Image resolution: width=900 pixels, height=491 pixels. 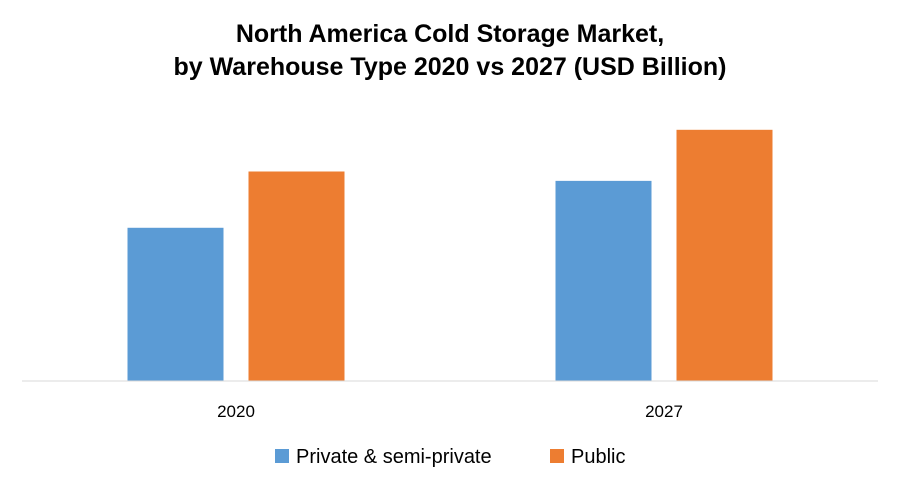 I want to click on x-tick-labels: 2020 2027, so click(x=450, y=411).